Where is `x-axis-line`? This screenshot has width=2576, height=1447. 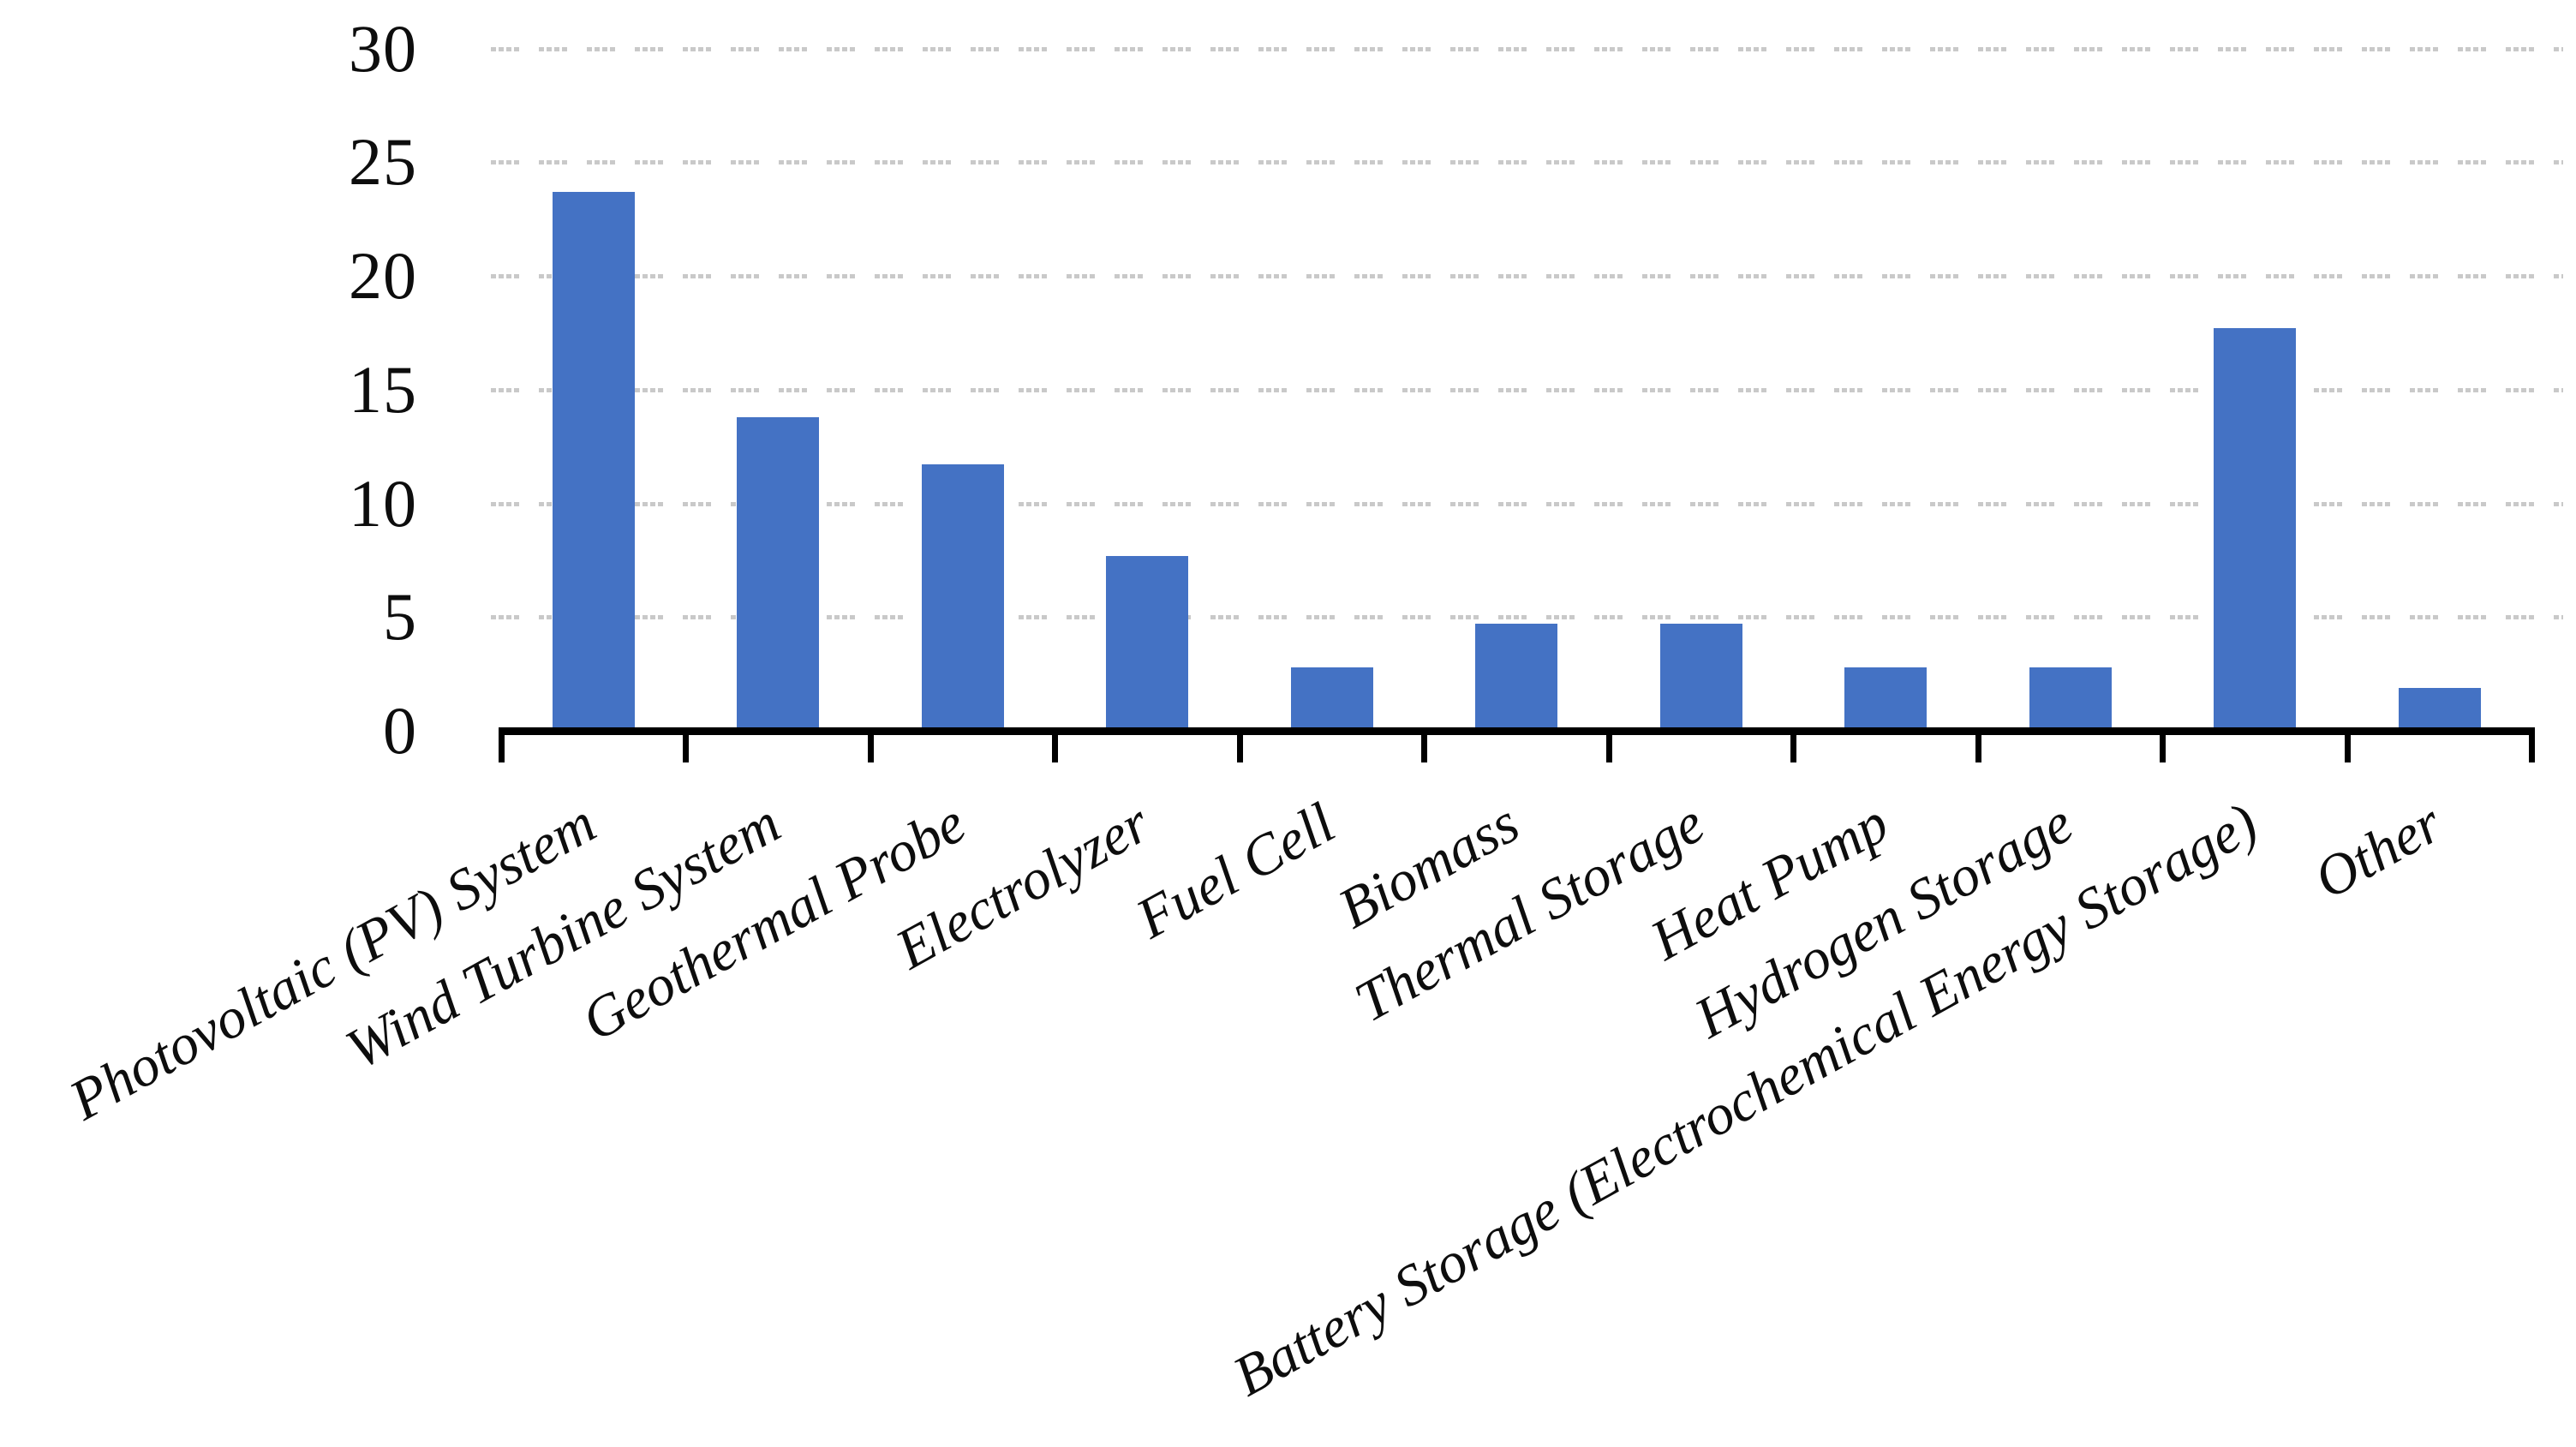
x-axis-line is located at coordinates (1517, 731).